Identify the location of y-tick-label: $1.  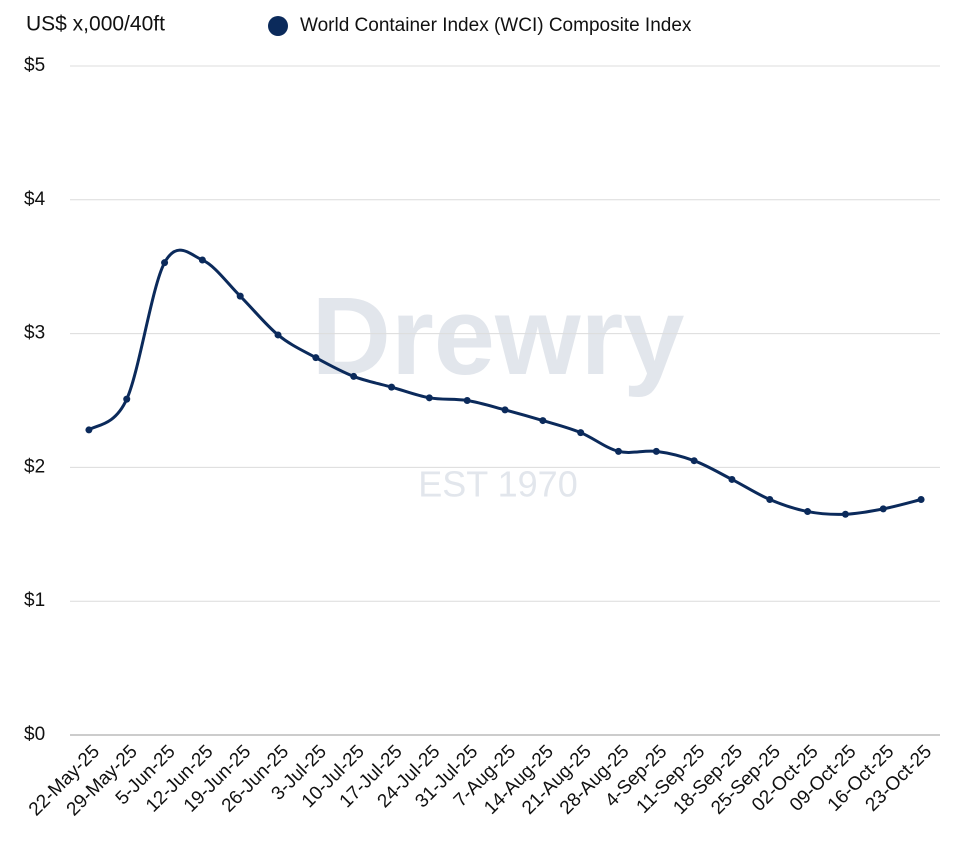
(34, 600).